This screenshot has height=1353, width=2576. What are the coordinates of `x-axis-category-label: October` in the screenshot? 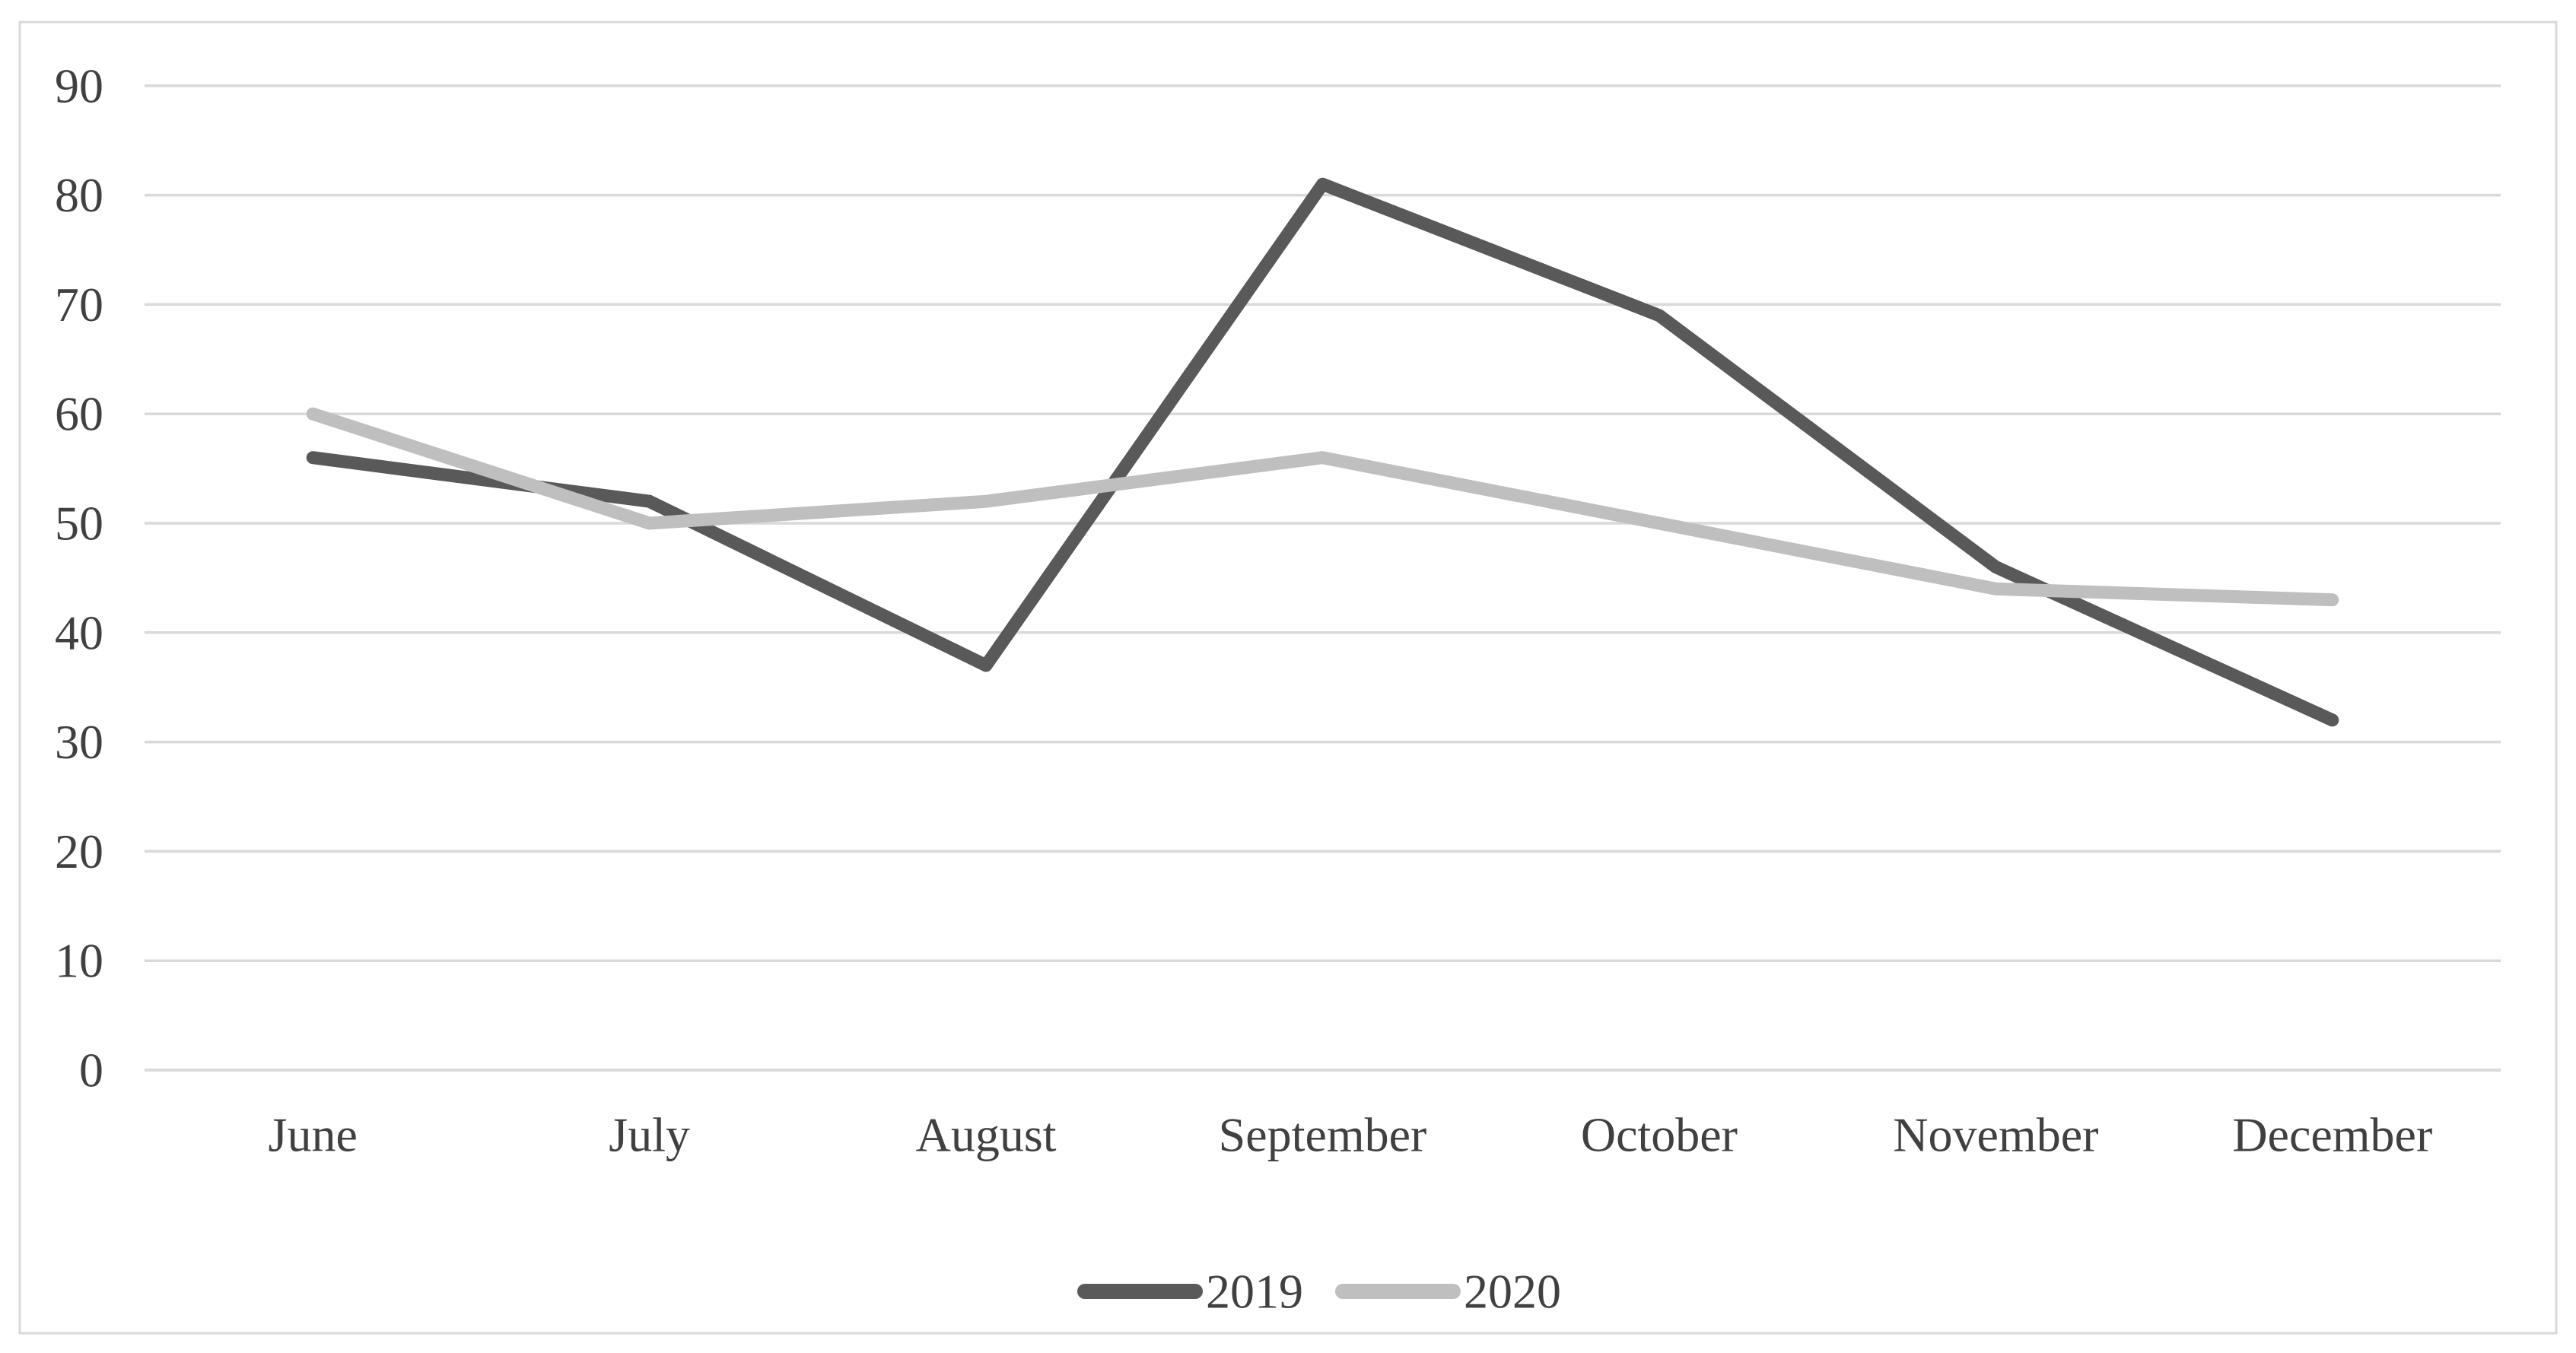 It's located at (1660, 1135).